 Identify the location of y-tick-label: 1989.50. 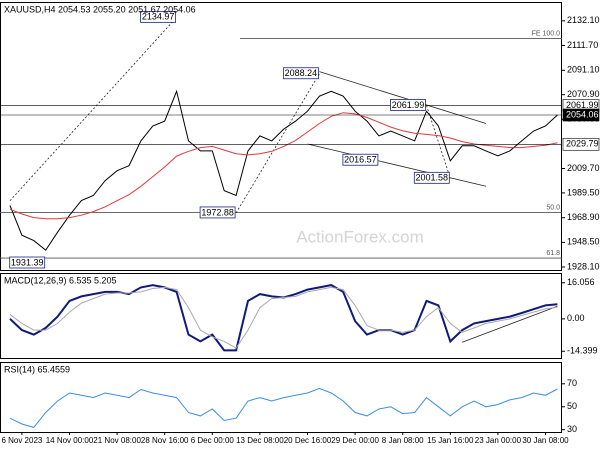
(583, 192).